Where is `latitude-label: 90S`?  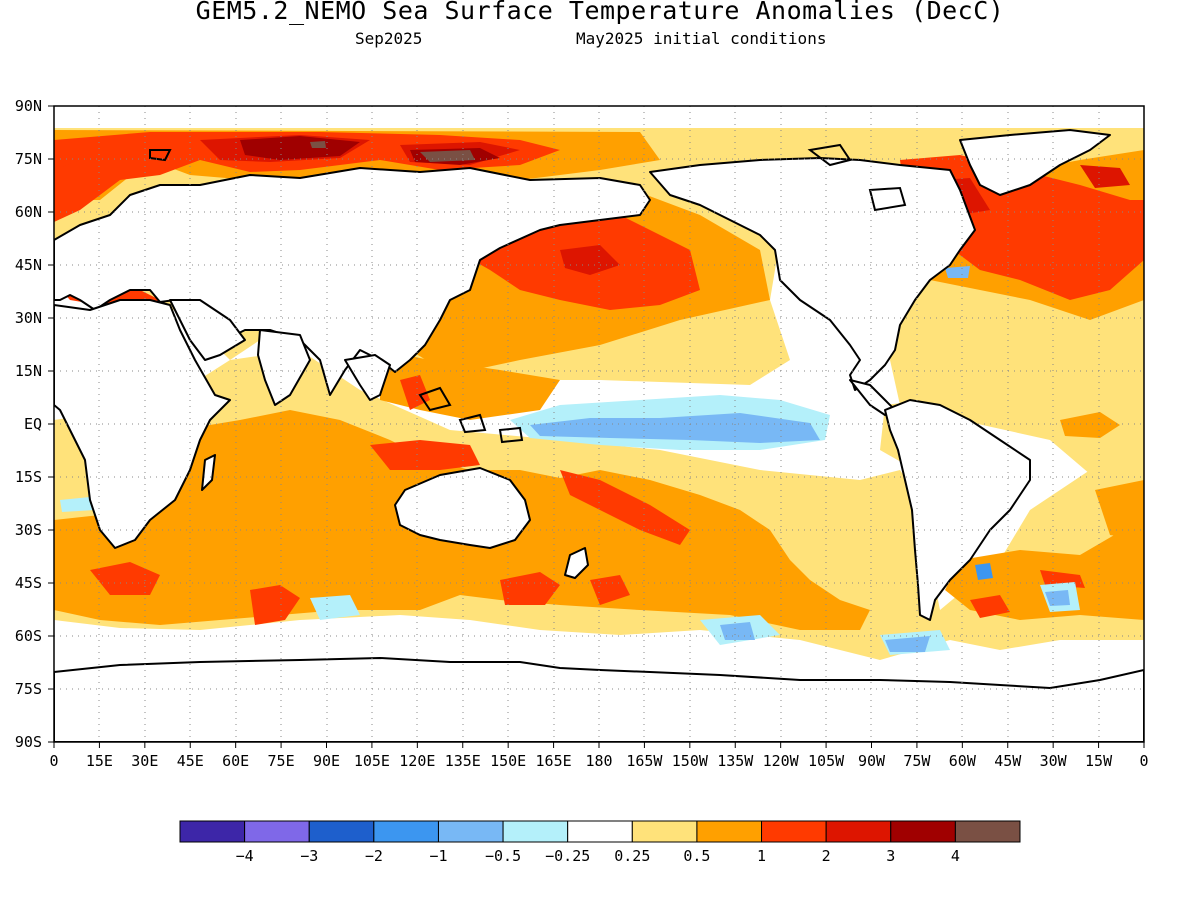
latitude-label: 90S is located at coordinates (28, 742).